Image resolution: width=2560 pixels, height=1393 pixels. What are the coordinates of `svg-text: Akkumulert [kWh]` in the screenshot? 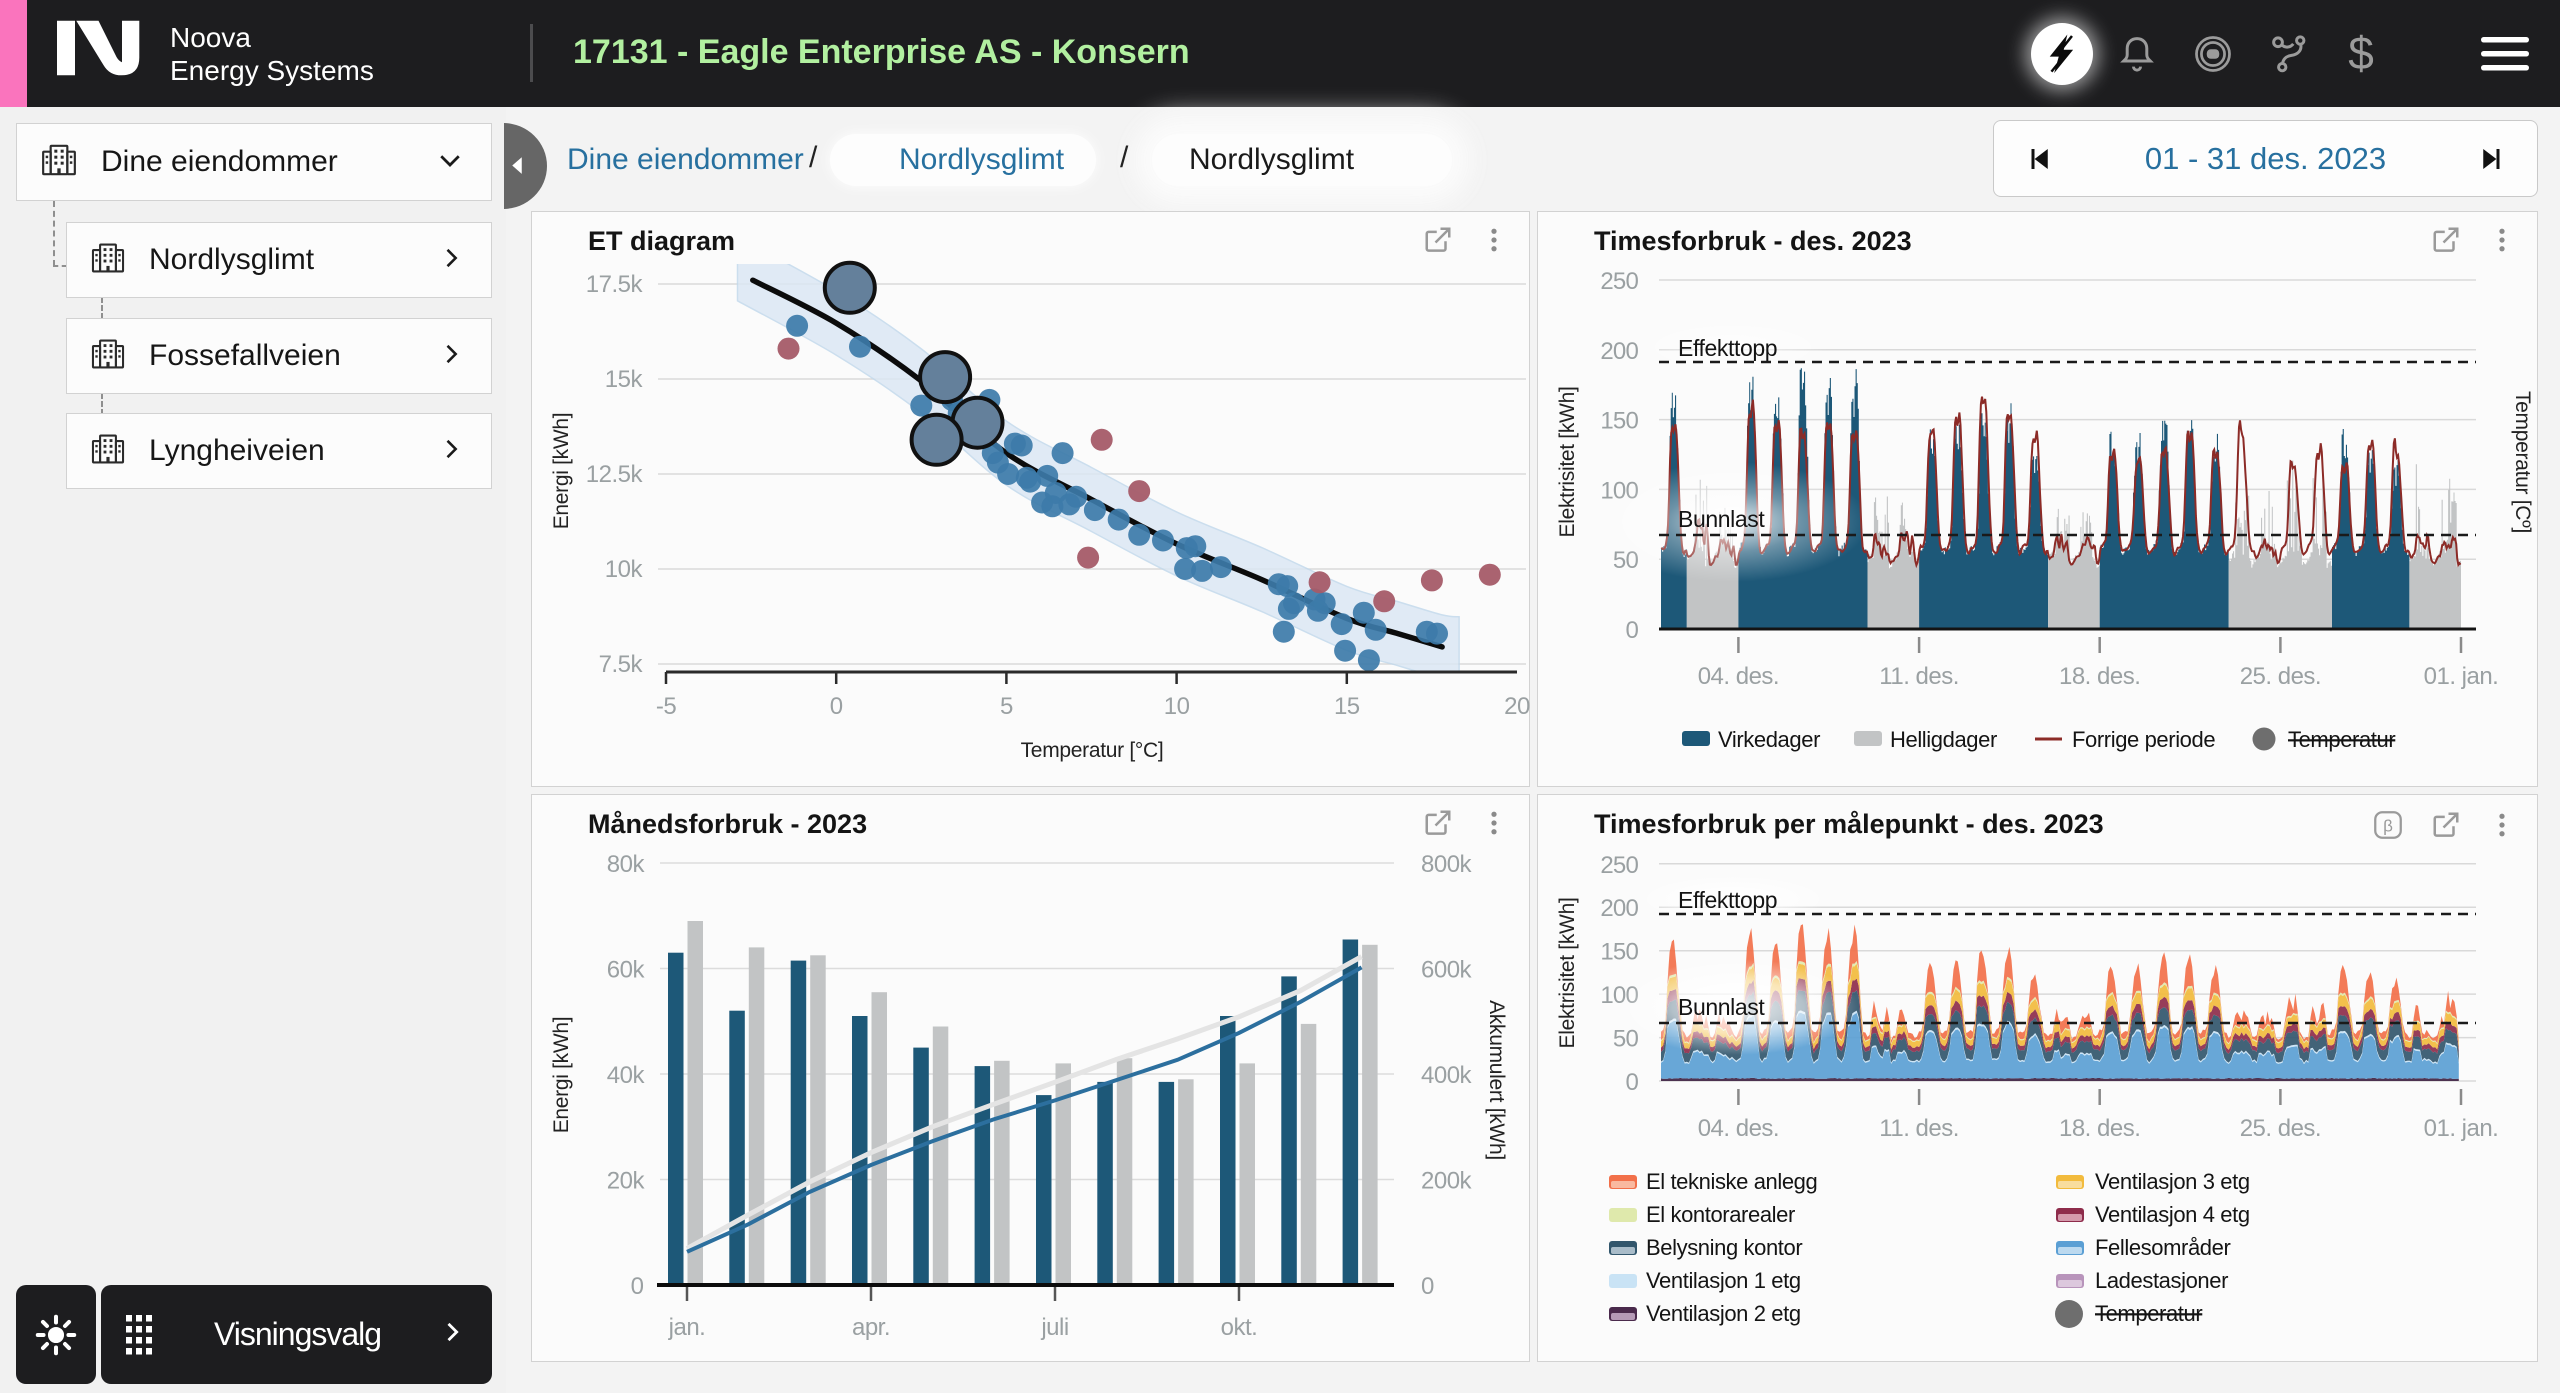 It's located at (1496, 1080).